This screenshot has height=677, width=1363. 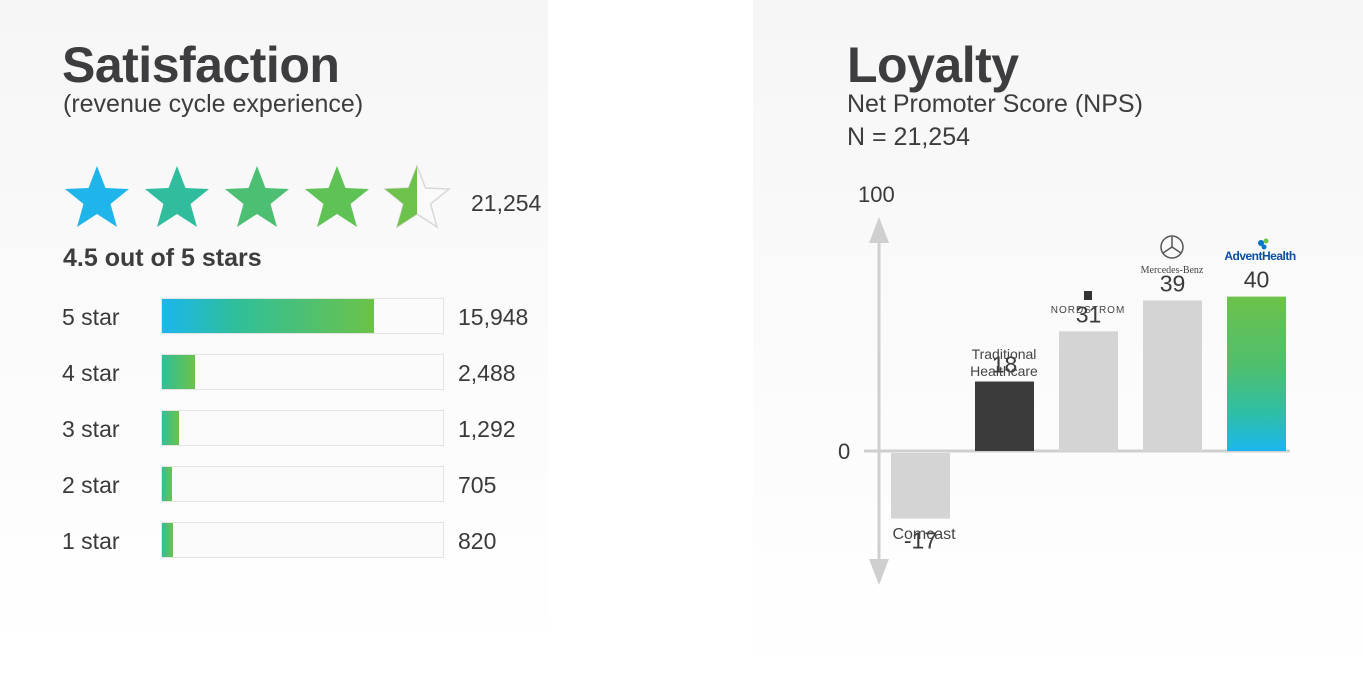 What do you see at coordinates (920, 541) in the screenshot?
I see `nps-value-label: -17` at bounding box center [920, 541].